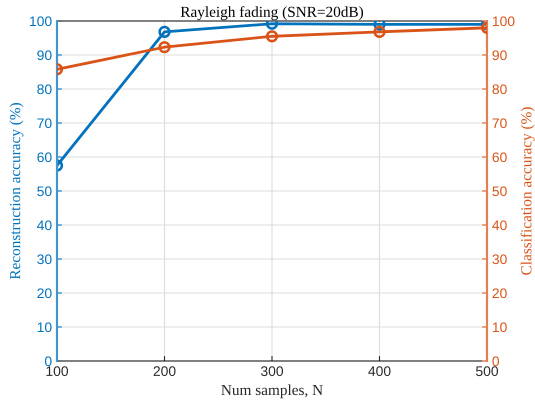 The width and height of the screenshot is (535, 405). I want to click on x-tick-label: 200, so click(165, 371).